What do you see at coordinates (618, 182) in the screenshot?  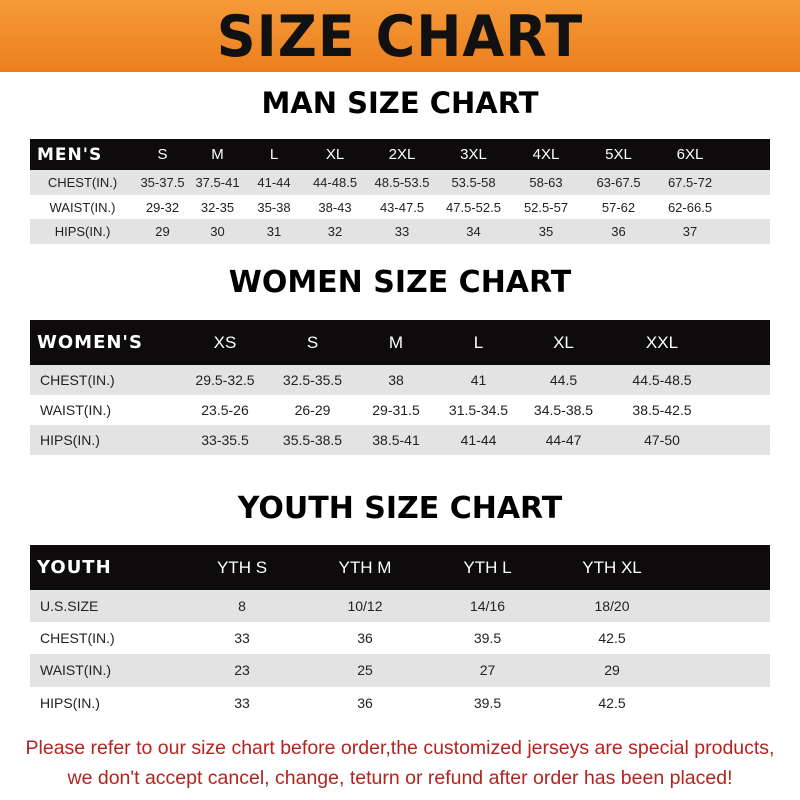 I see `table-cell: 63-67.5` at bounding box center [618, 182].